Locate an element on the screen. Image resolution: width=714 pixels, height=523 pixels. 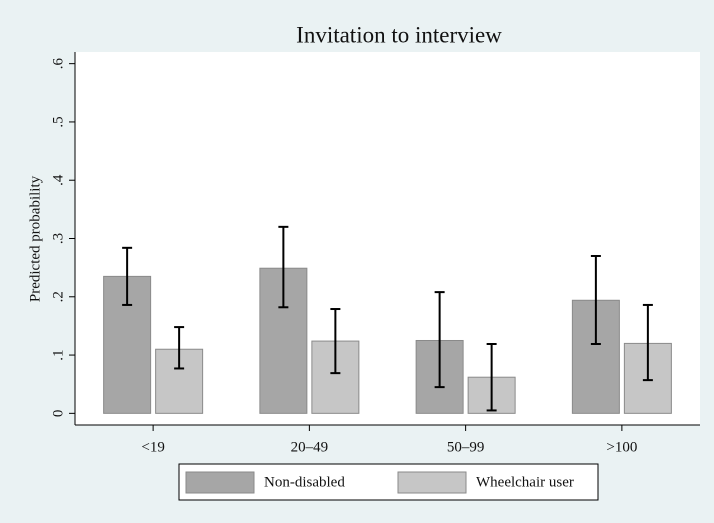
y-tick-label: .5 is located at coordinates (58, 121).